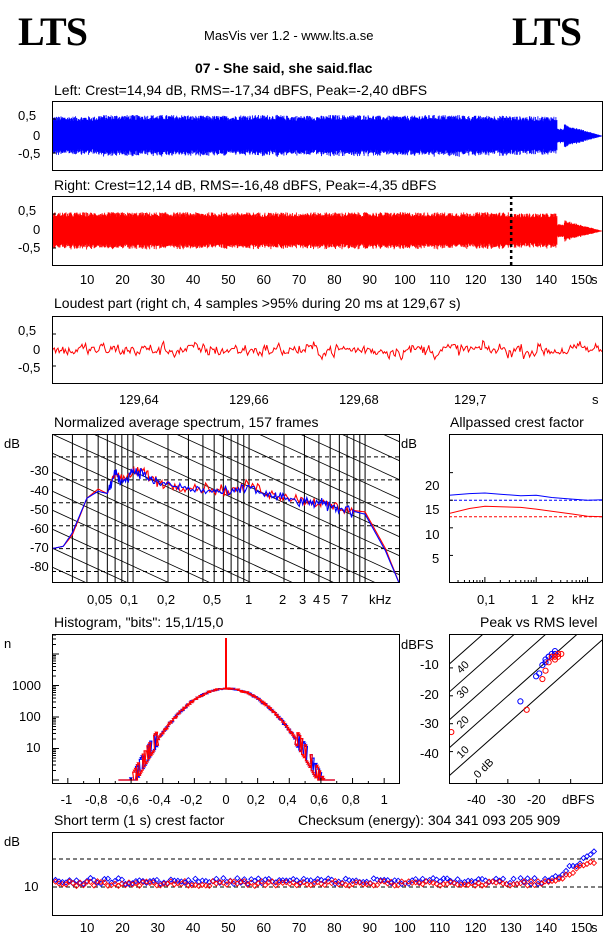 The height and width of the screenshot is (946, 606). I want to click on time-label-130: 130, so click(511, 927).